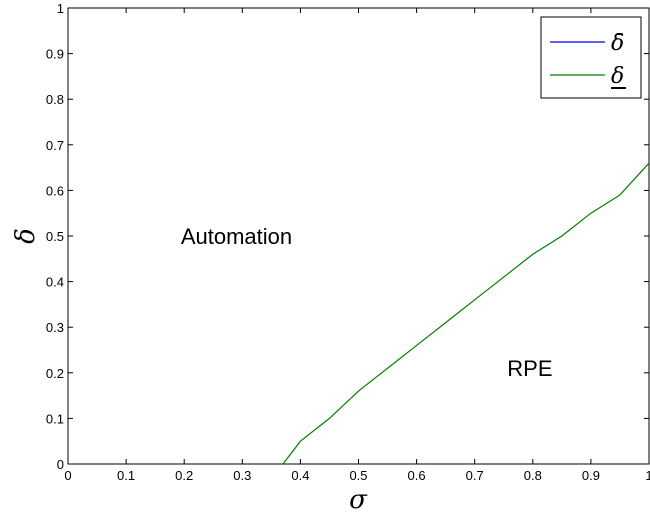  Describe the element at coordinates (617, 76) in the screenshot. I see `legend-label-delta-underline: δ` at that location.